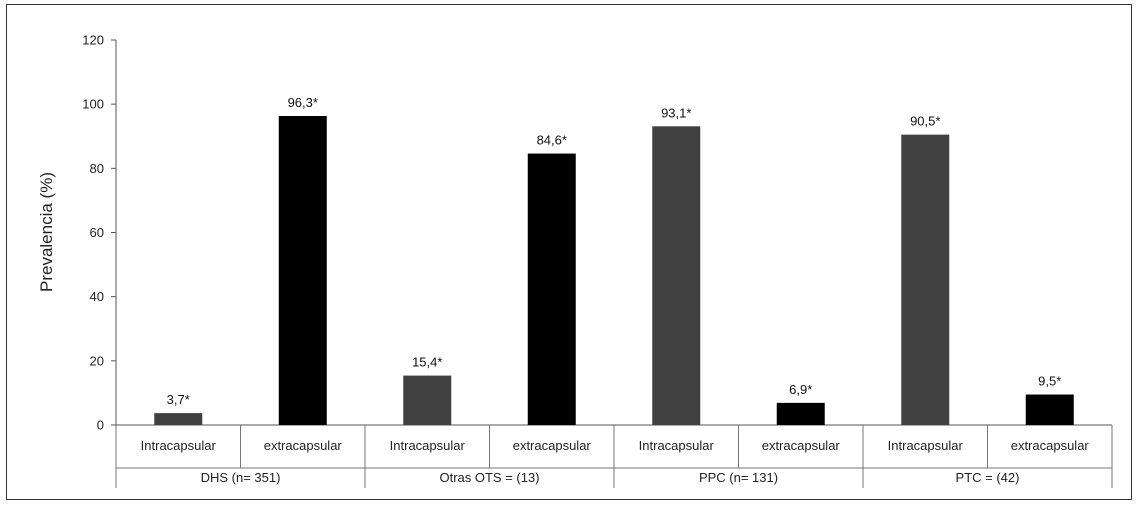 The image size is (1138, 506). What do you see at coordinates (676, 112) in the screenshot?
I see `data-label: 93,1*` at bounding box center [676, 112].